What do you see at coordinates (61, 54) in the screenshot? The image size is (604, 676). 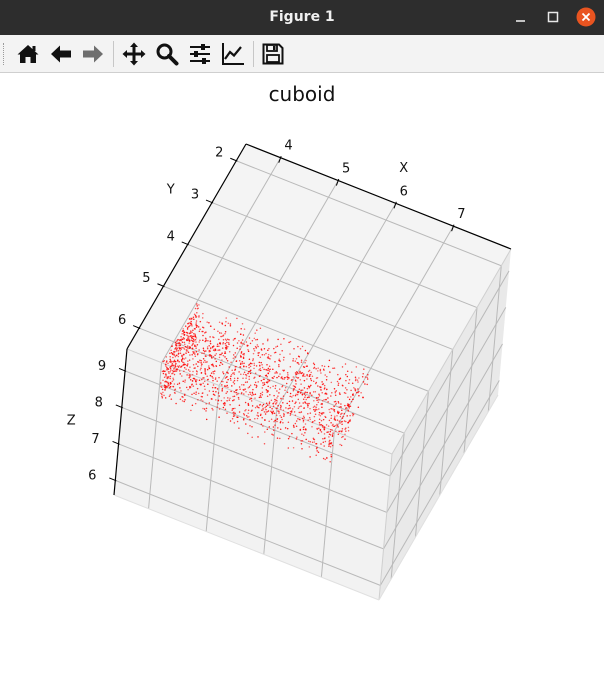 I see `back-arrow-icon` at bounding box center [61, 54].